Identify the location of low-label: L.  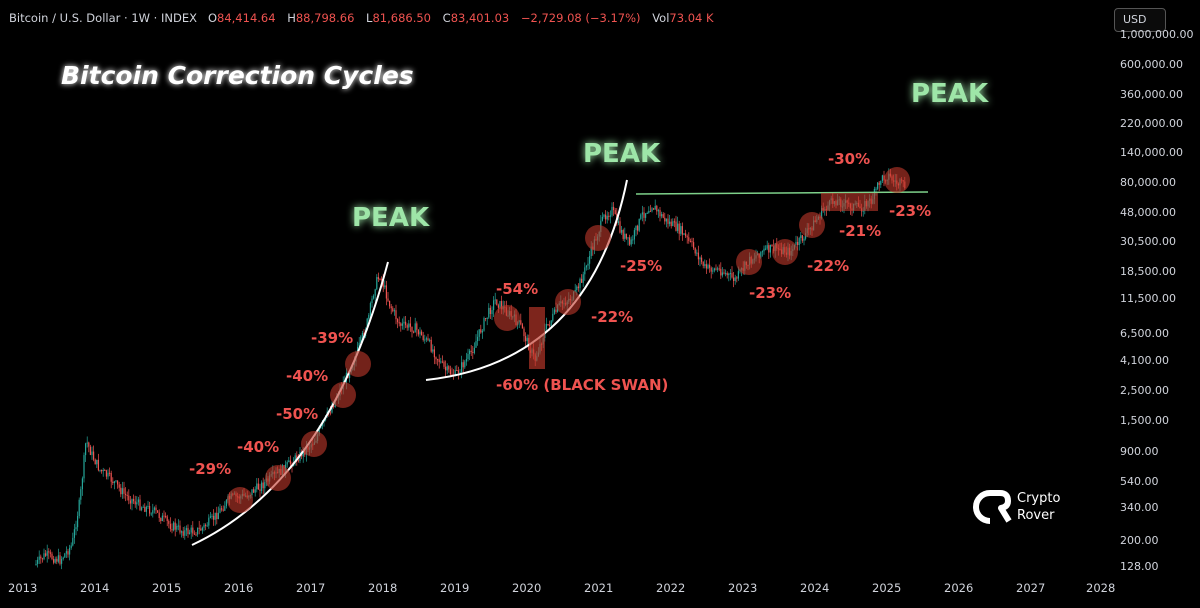
(369, 18).